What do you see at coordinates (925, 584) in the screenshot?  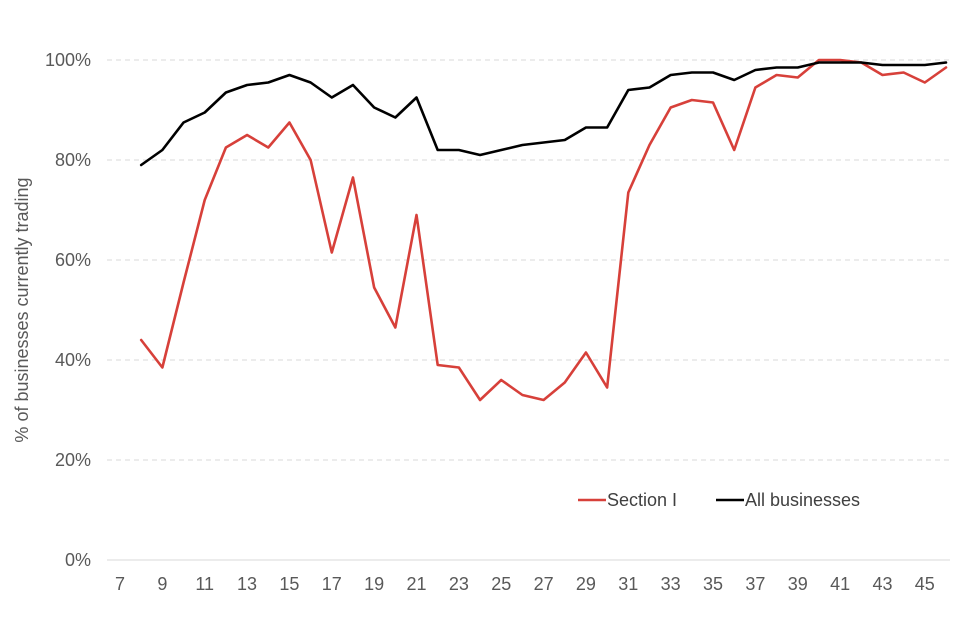 I see `x-tick-label: 45` at bounding box center [925, 584].